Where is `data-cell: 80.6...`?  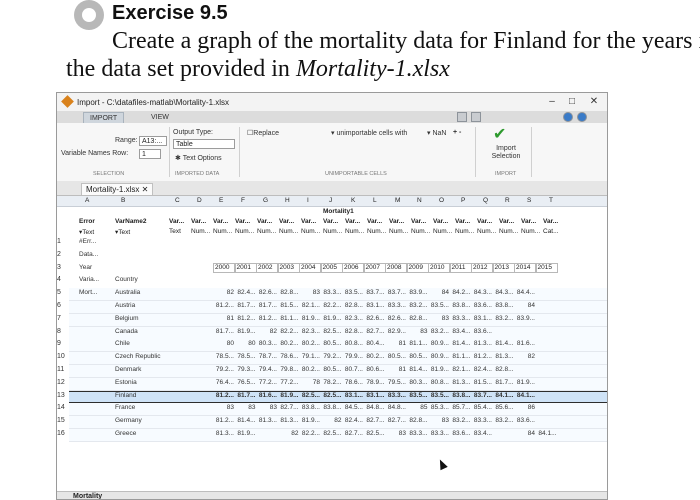
data-cell: 80.6... is located at coordinates (375, 369).